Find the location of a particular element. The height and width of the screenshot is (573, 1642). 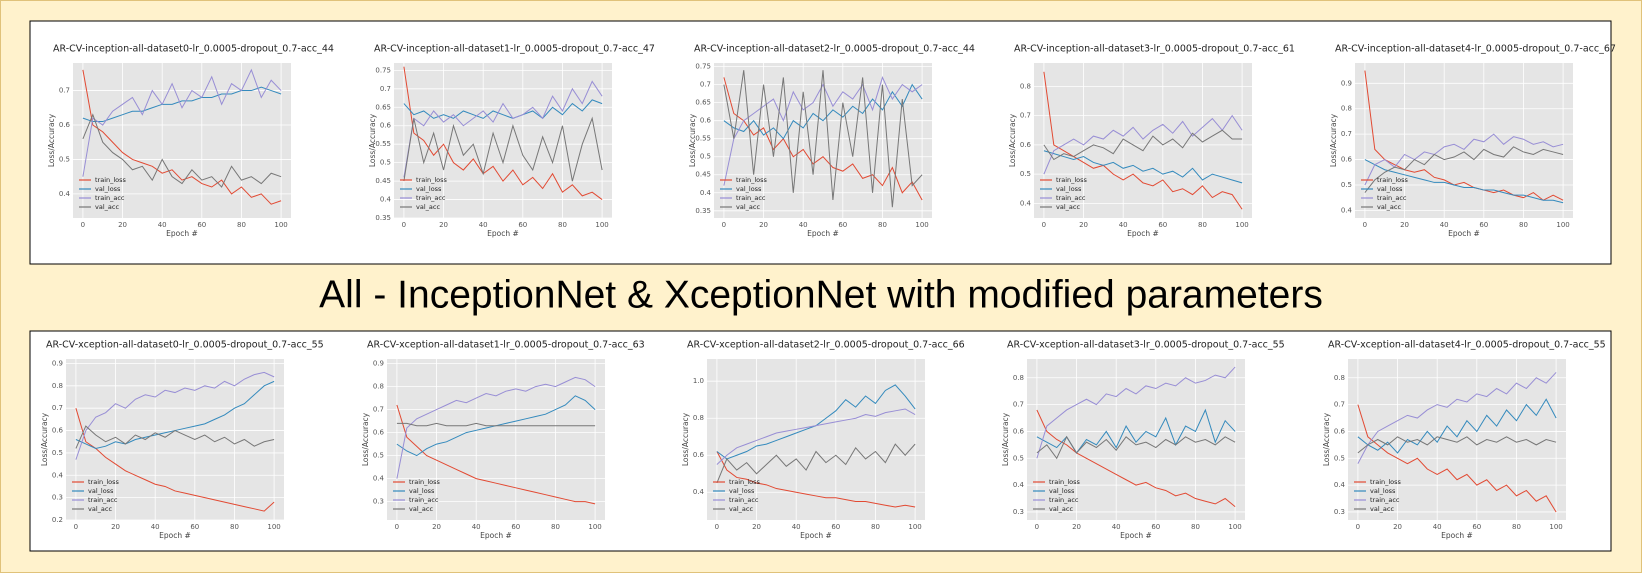

y-tick-label: 1.0 is located at coordinates (698, 381).